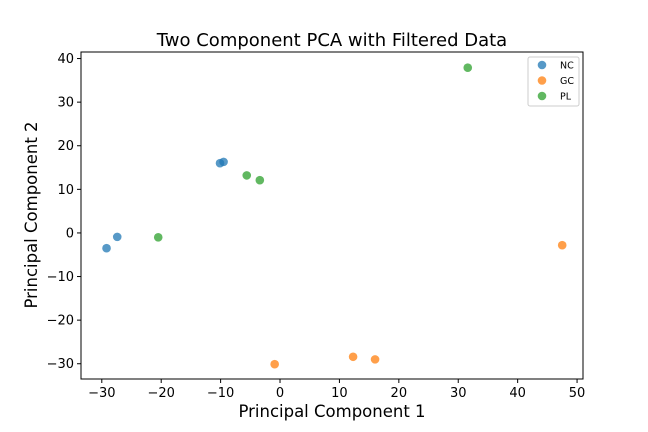  What do you see at coordinates (517, 393) in the screenshot?
I see `x-tick-label: 40` at bounding box center [517, 393].